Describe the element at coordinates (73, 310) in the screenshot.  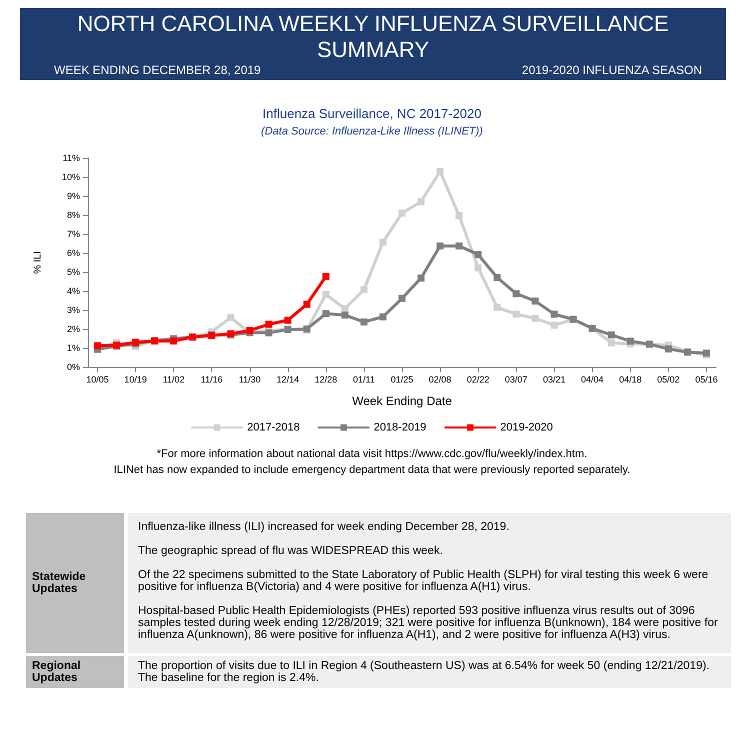
I see `y-tick-label: 3%` at that location.